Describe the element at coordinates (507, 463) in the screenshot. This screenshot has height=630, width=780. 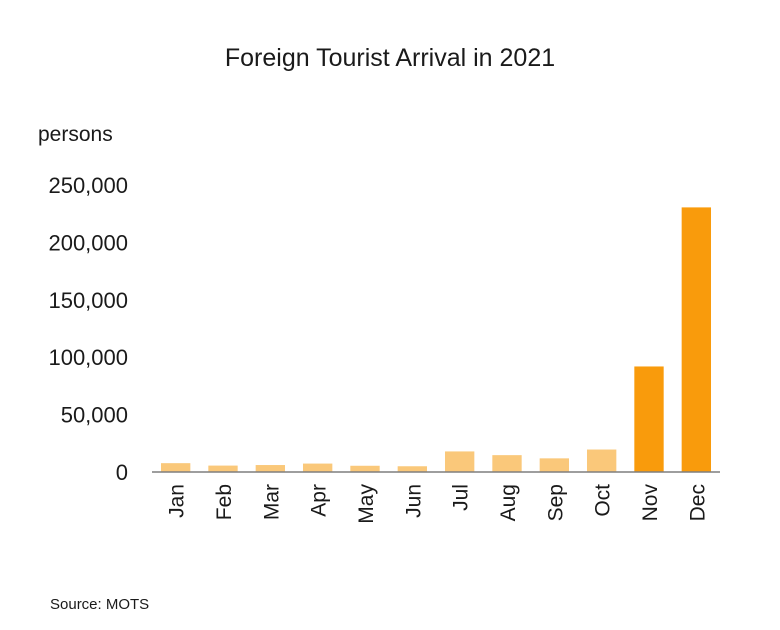
I see `bar-aug` at that location.